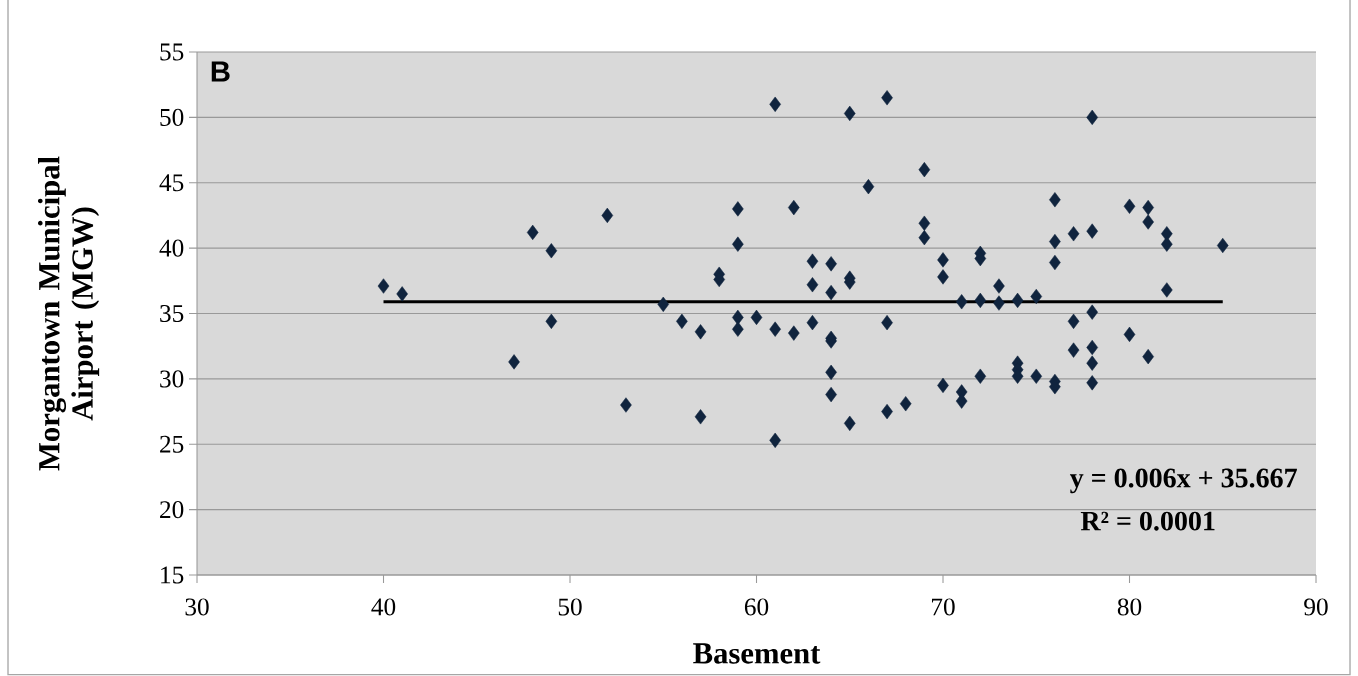 The height and width of the screenshot is (676, 1358). What do you see at coordinates (383, 607) in the screenshot?
I see `x-tick-label: 40` at bounding box center [383, 607].